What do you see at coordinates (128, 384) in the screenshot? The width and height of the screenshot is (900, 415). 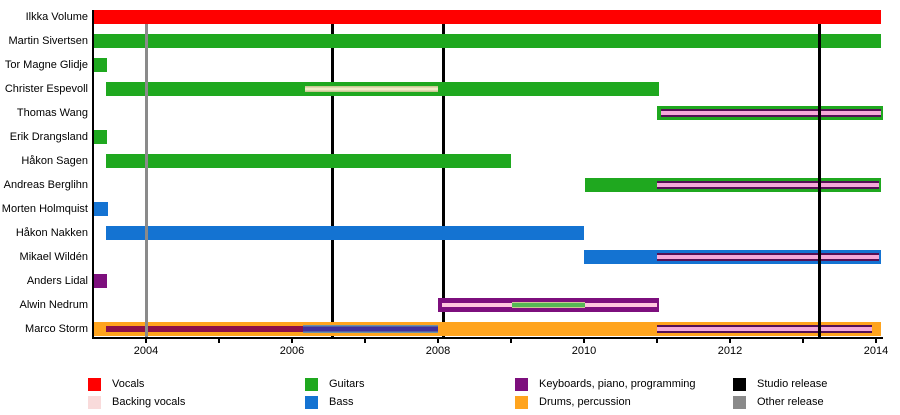 I see `legend-label: Vocals` at bounding box center [128, 384].